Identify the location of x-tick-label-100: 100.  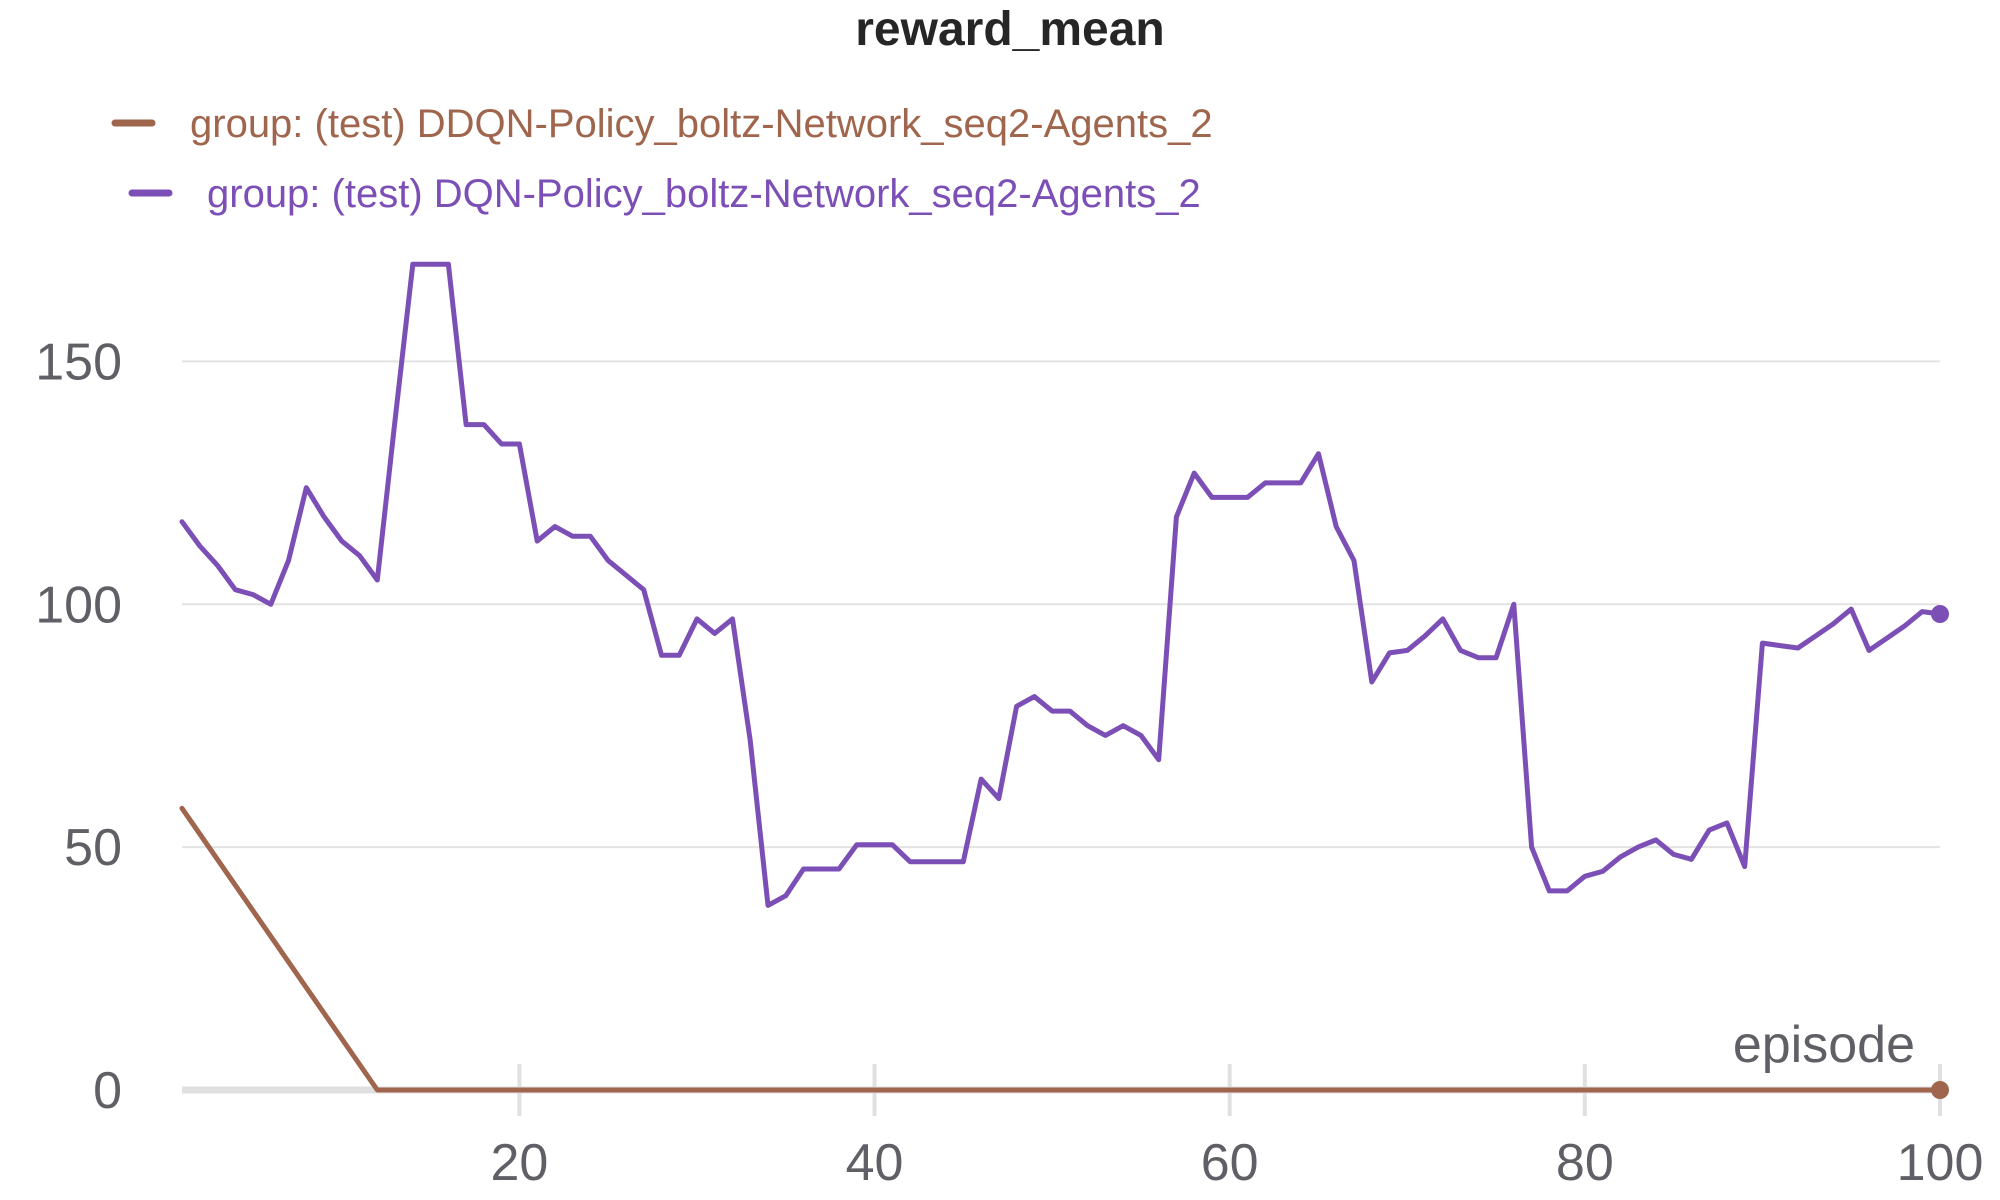
(1940, 1163).